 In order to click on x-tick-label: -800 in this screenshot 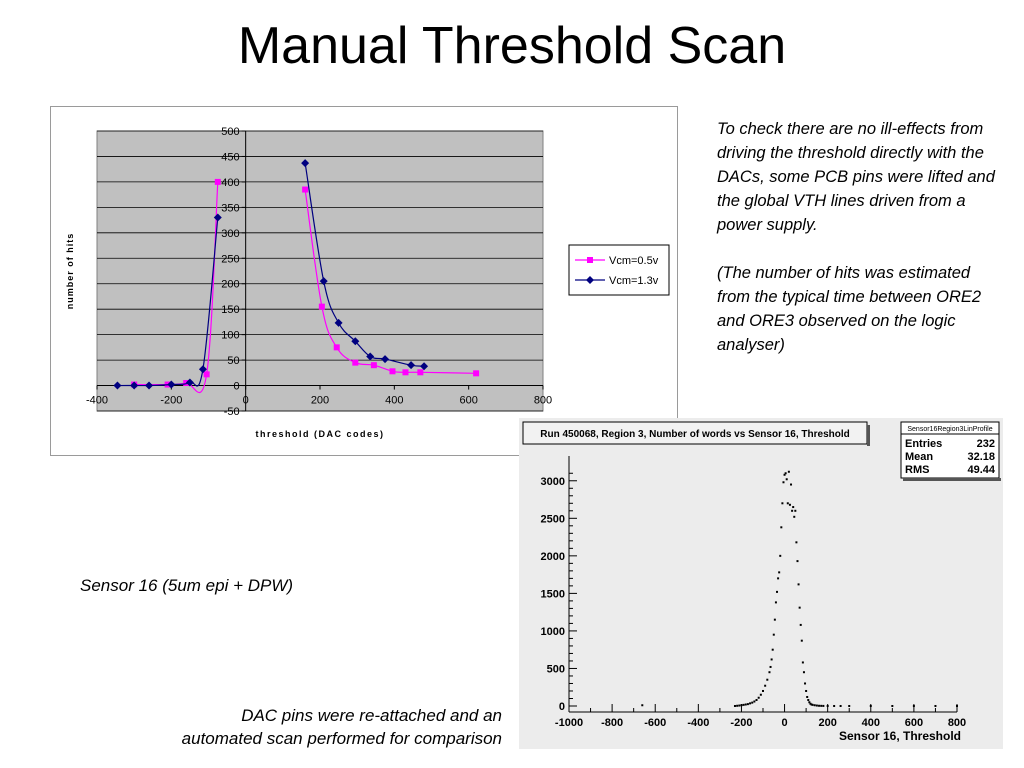, I will do `click(612, 723)`.